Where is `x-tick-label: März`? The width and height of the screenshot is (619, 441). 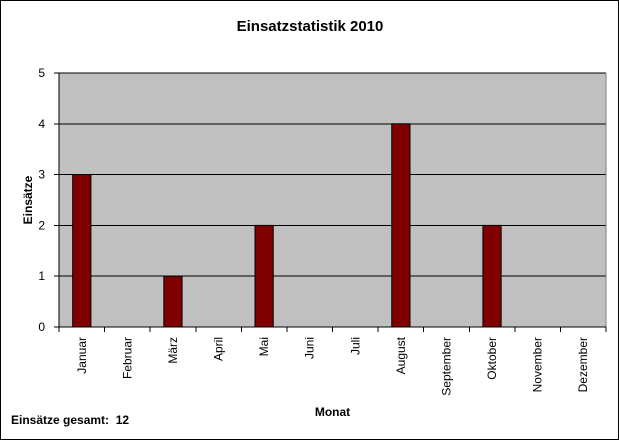 x-tick-label: März is located at coordinates (173, 350).